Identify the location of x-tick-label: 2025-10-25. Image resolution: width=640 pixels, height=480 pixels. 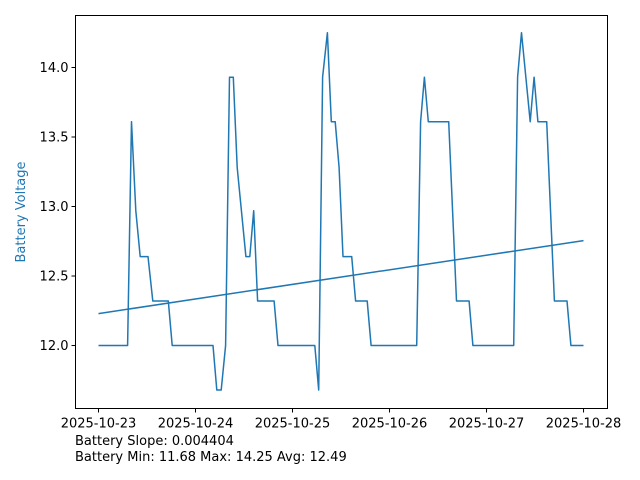
(293, 424).